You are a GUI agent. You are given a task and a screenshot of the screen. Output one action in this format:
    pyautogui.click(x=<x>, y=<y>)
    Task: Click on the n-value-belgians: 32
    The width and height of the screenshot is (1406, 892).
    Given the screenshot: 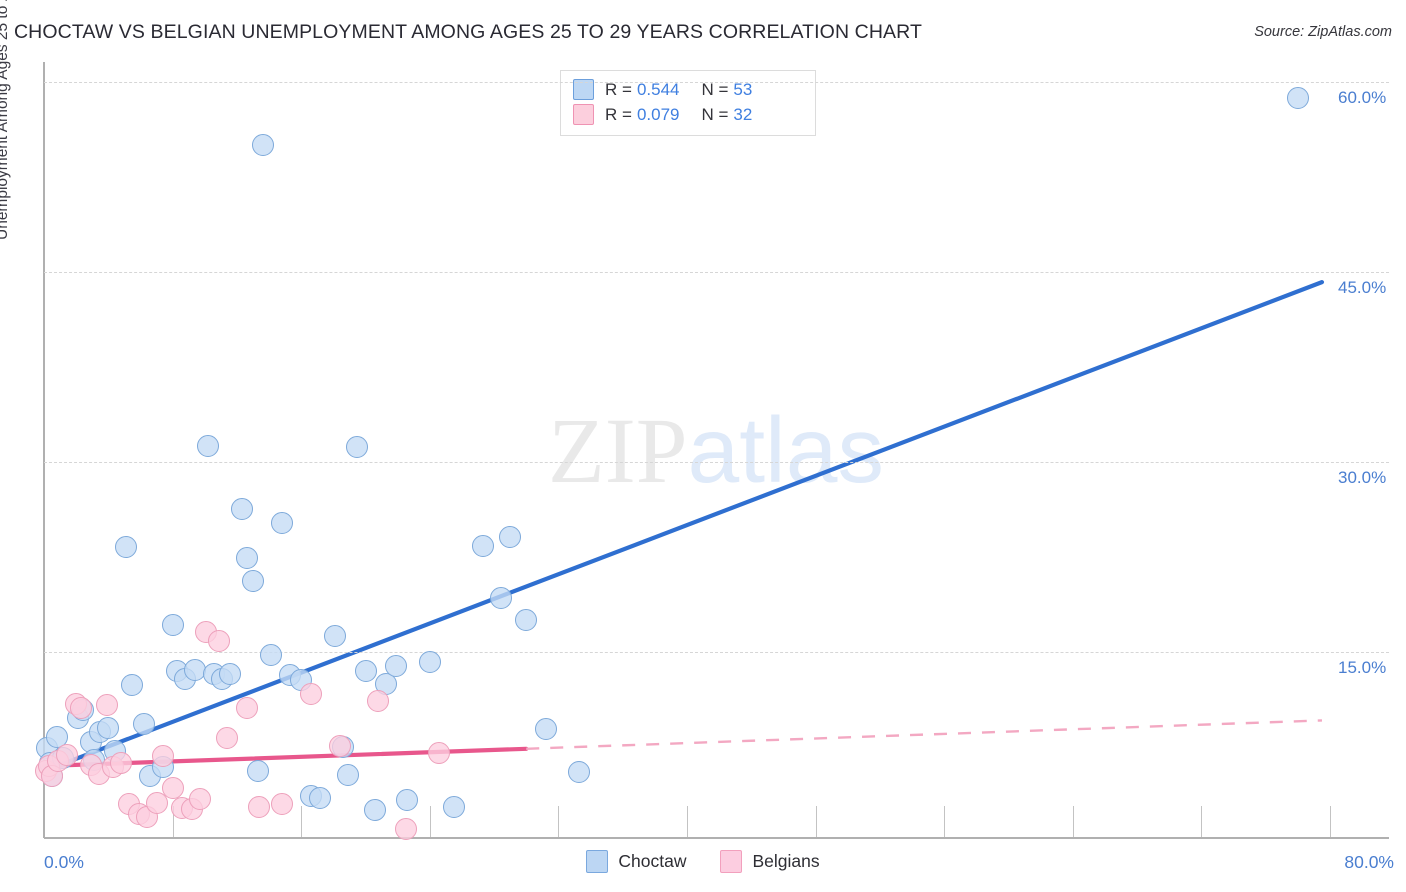 What is the action you would take?
    pyautogui.click(x=743, y=114)
    